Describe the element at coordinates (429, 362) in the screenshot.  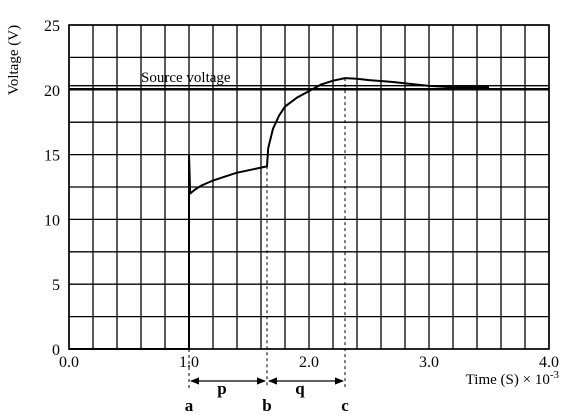
I see `x-tick-label: 3.0` at that location.